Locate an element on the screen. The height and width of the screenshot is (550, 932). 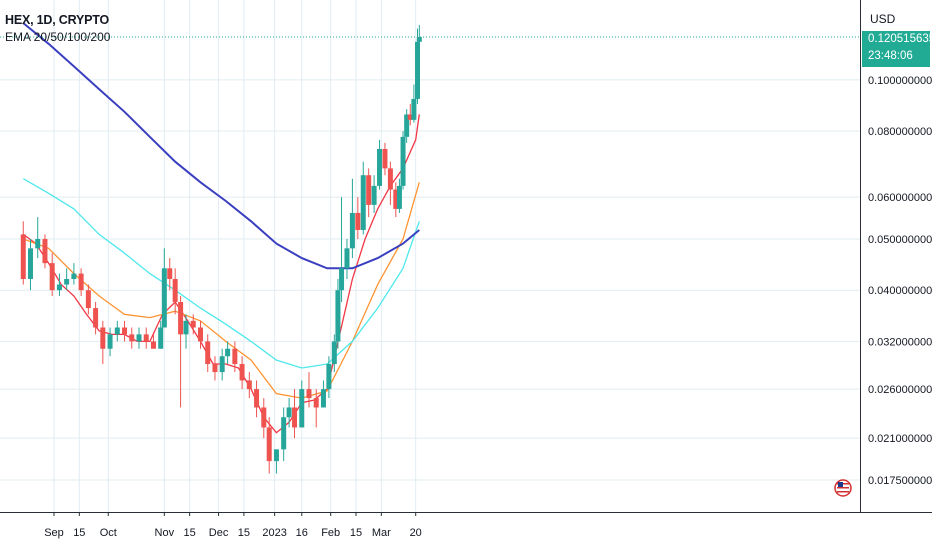
time-tick-label: Nov is located at coordinates (165, 533).